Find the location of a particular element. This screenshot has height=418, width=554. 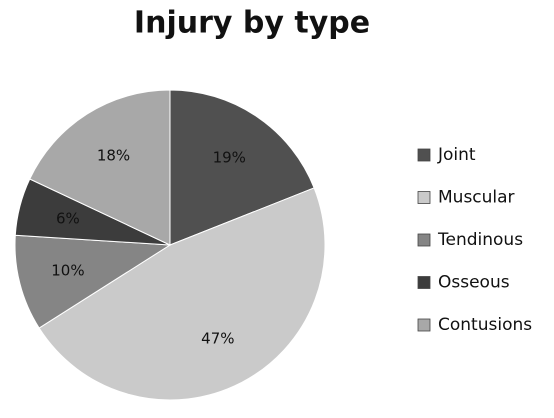

legend-label: Muscular is located at coordinates (476, 198).